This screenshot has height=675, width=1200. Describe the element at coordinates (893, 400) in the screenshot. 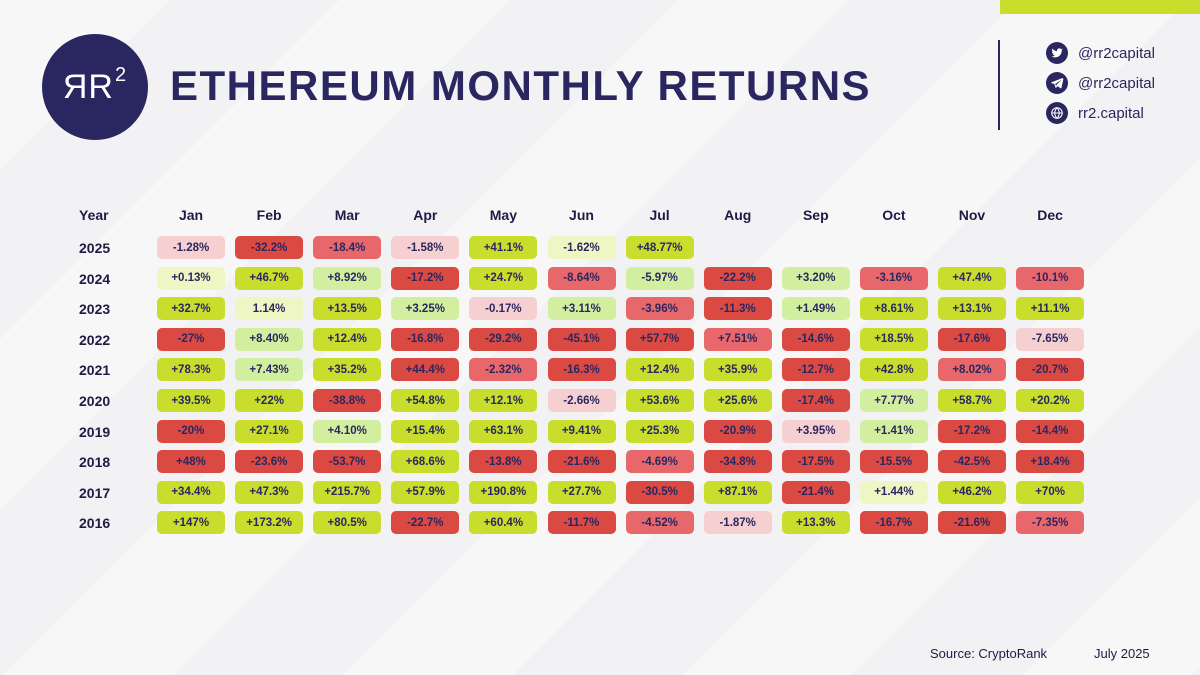

I see `return-cell: +7.77%` at that location.